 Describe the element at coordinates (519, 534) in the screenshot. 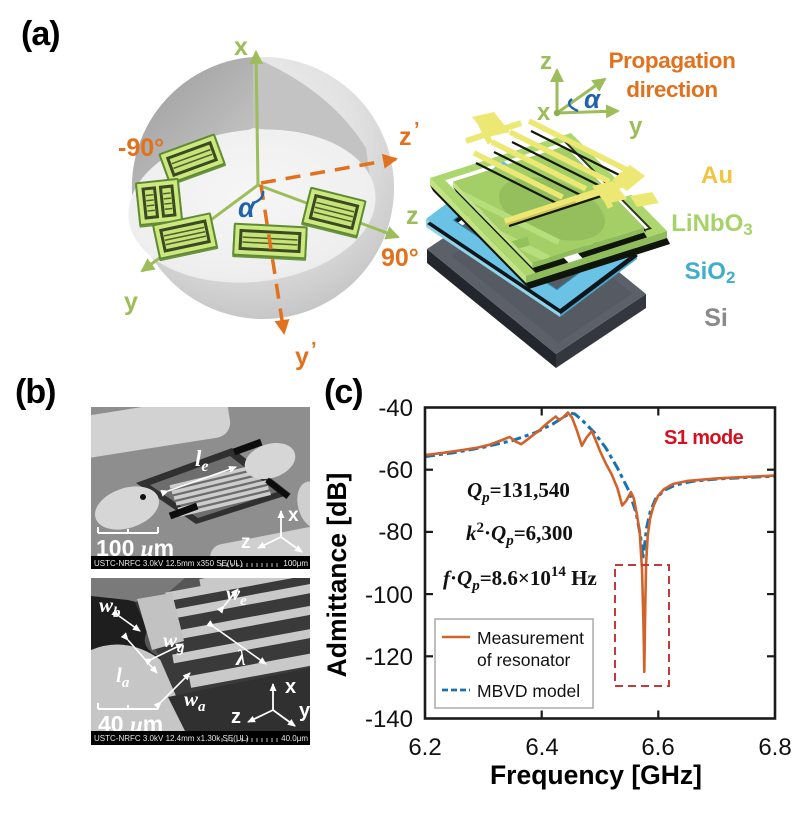

I see `svg-text: k2·Qp=6,300` at that location.